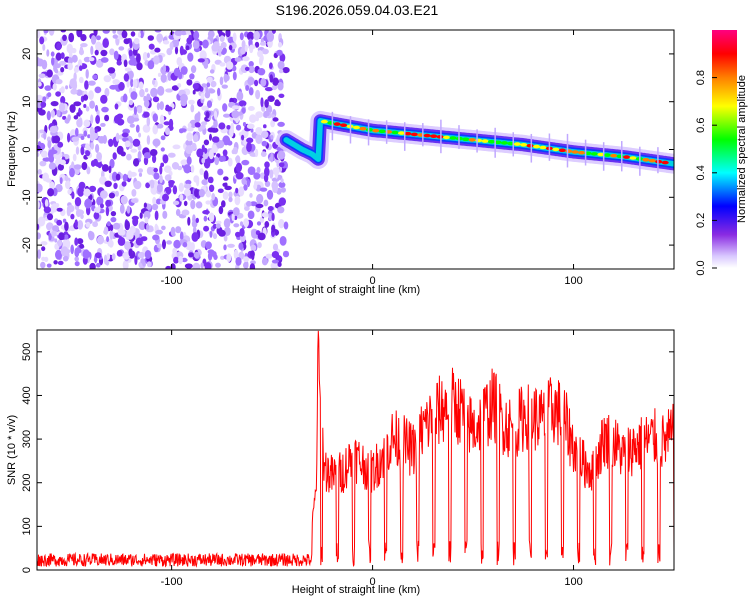  What do you see at coordinates (724, 149) in the screenshot?
I see `colorbar-gradient` at bounding box center [724, 149].